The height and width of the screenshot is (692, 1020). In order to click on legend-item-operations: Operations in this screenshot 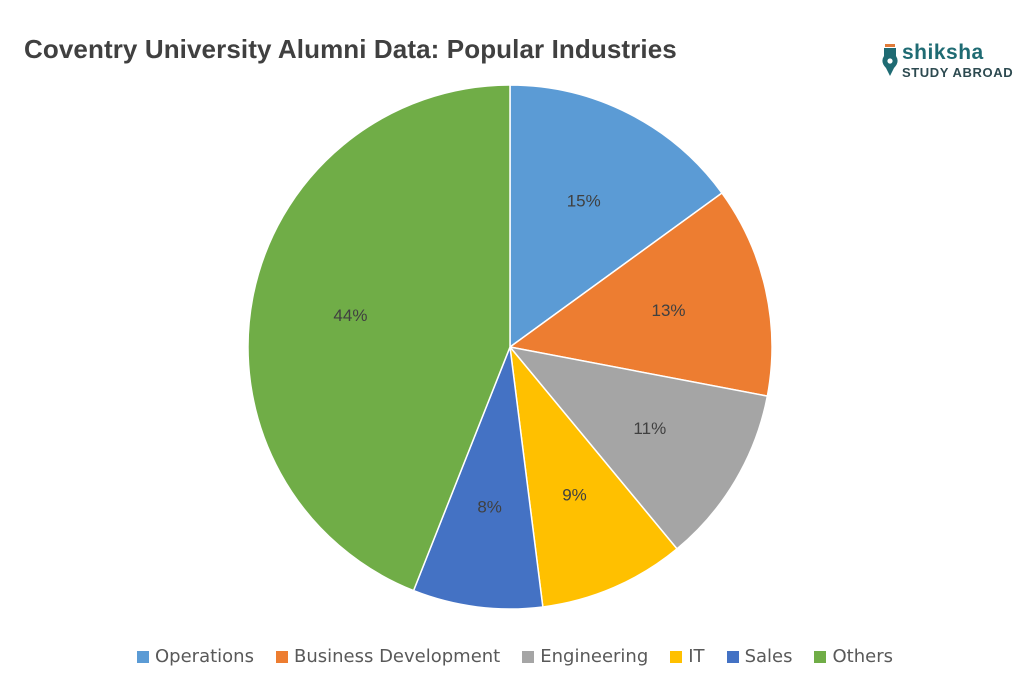, I will do `click(195, 656)`.